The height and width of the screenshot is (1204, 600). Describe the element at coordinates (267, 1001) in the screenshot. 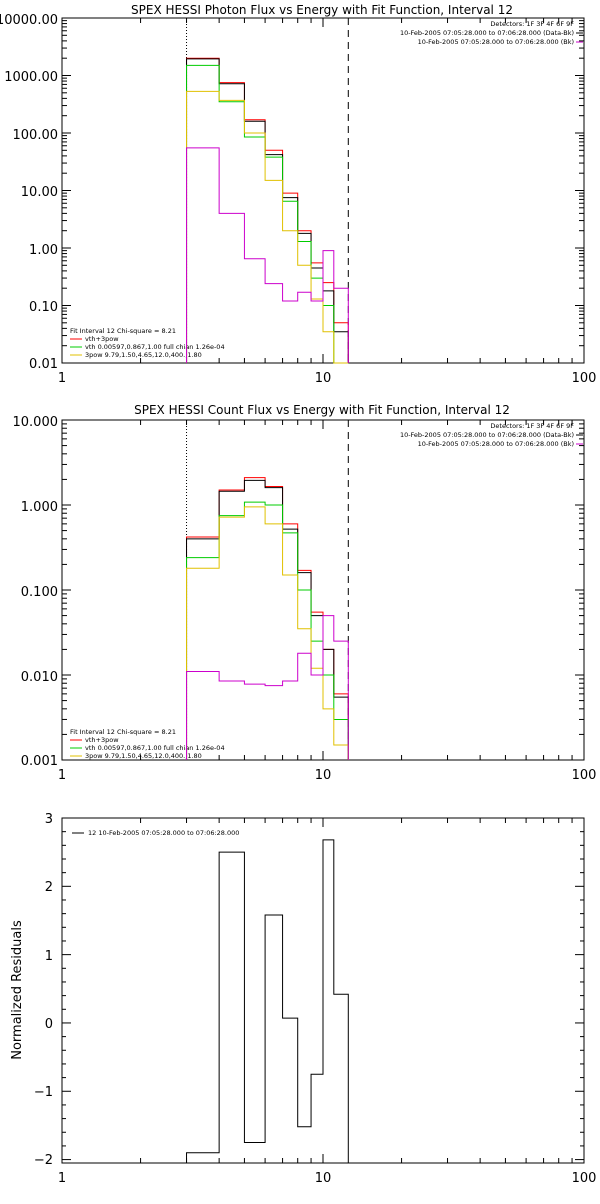

I see `residual-series-0-step-line` at that location.